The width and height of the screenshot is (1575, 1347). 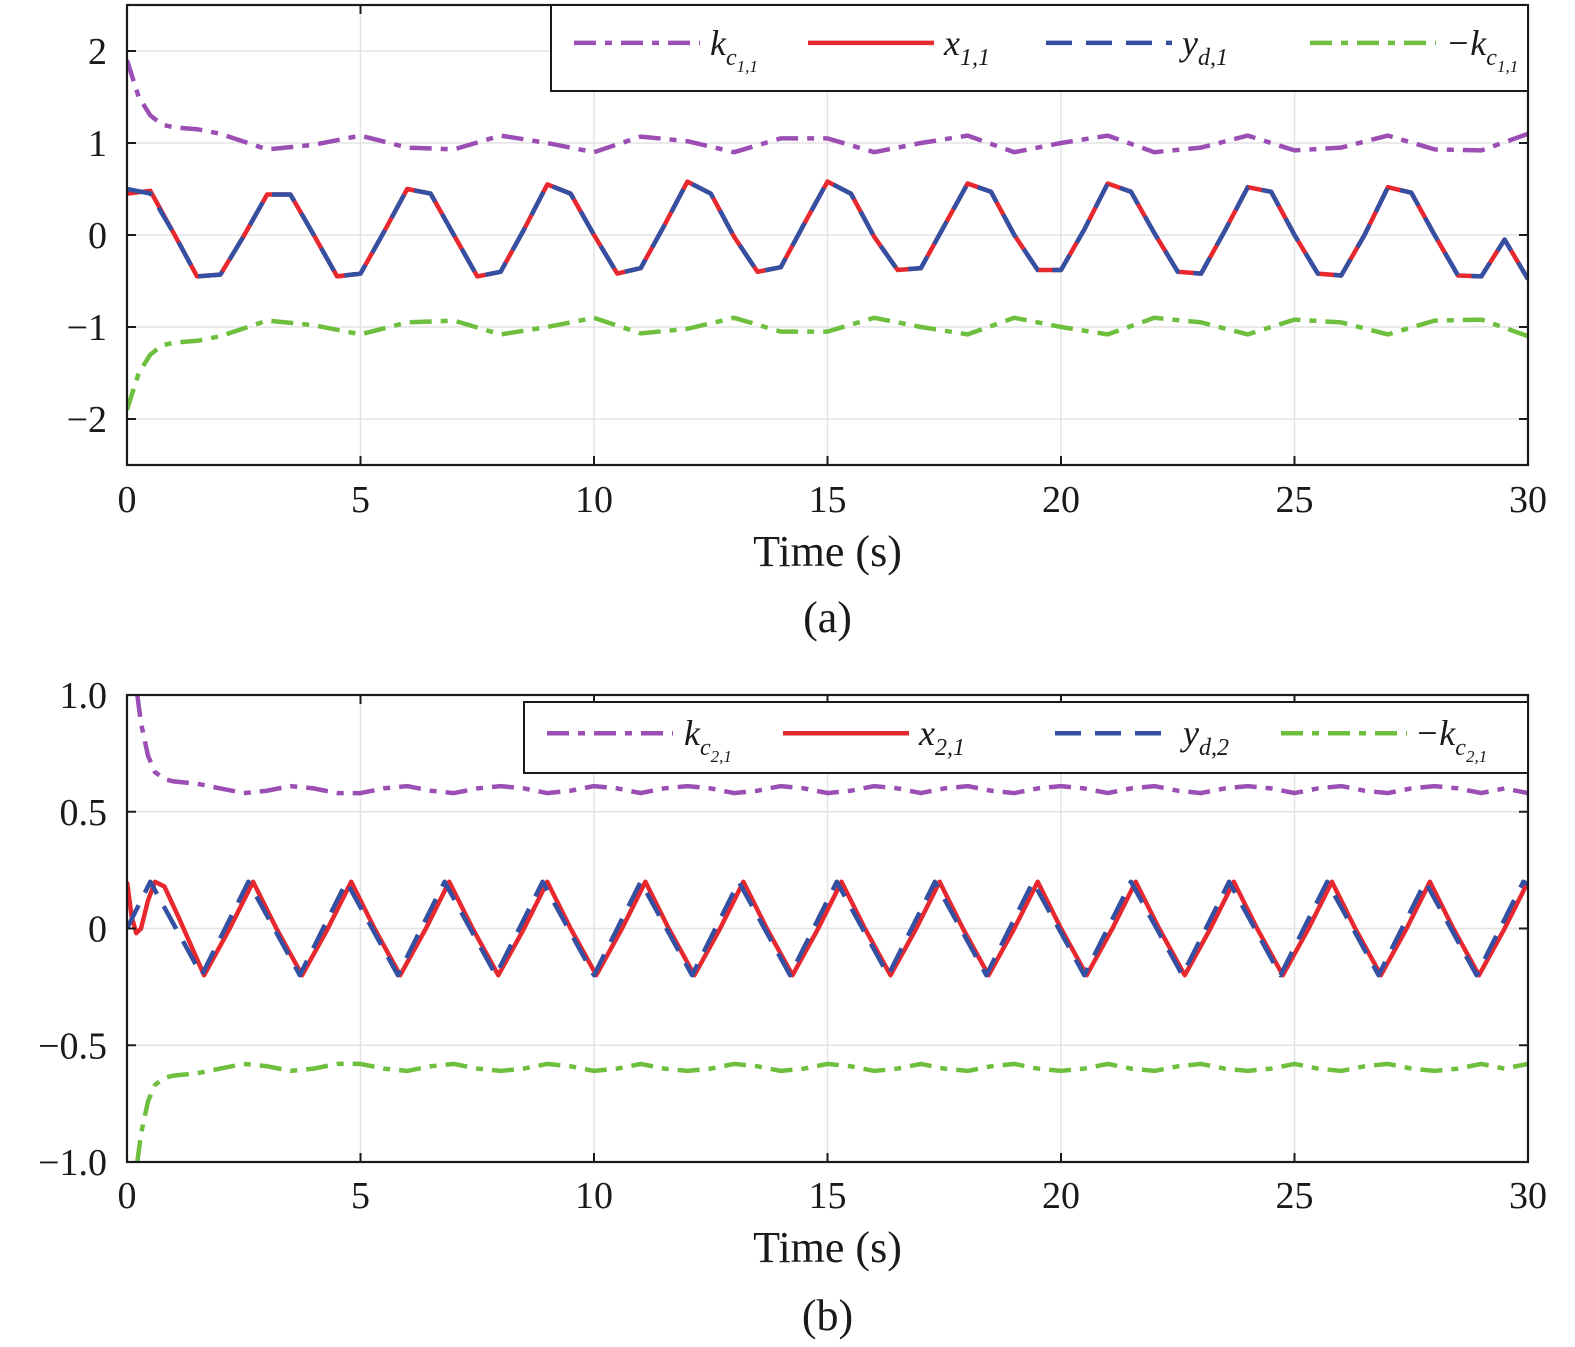 What do you see at coordinates (708, 739) in the screenshot?
I see `legend-entry-1: kc2,1` at bounding box center [708, 739].